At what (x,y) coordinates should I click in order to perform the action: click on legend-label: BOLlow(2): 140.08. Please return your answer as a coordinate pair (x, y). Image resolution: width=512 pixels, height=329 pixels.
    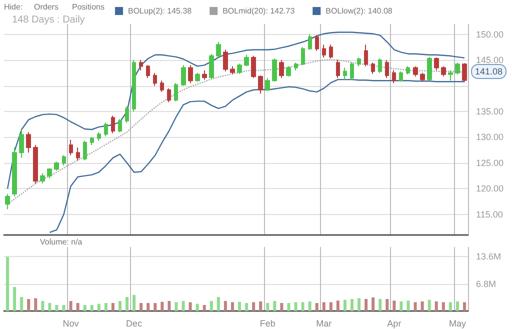
    Looking at the image, I should click on (359, 11).